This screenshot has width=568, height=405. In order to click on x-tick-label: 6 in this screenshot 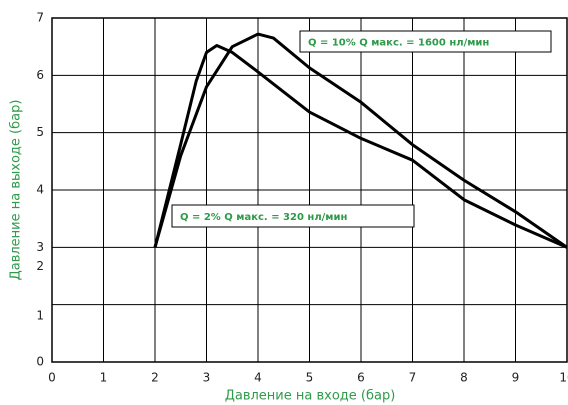, I will do `click(361, 378)`.